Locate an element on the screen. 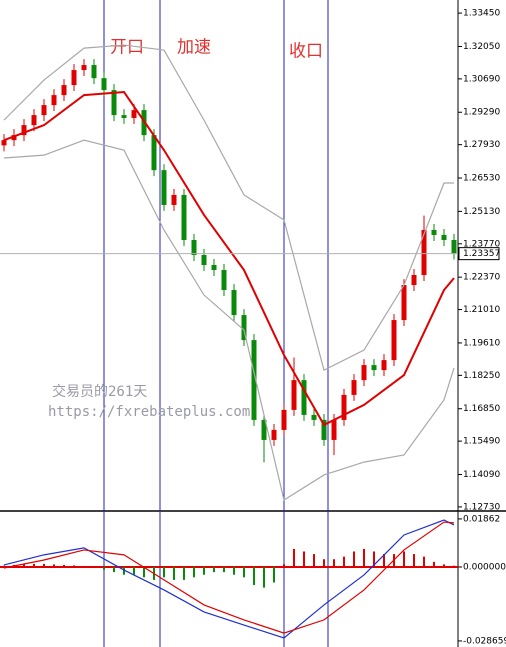  y-tick-label: 1.15490 is located at coordinates (481, 442).